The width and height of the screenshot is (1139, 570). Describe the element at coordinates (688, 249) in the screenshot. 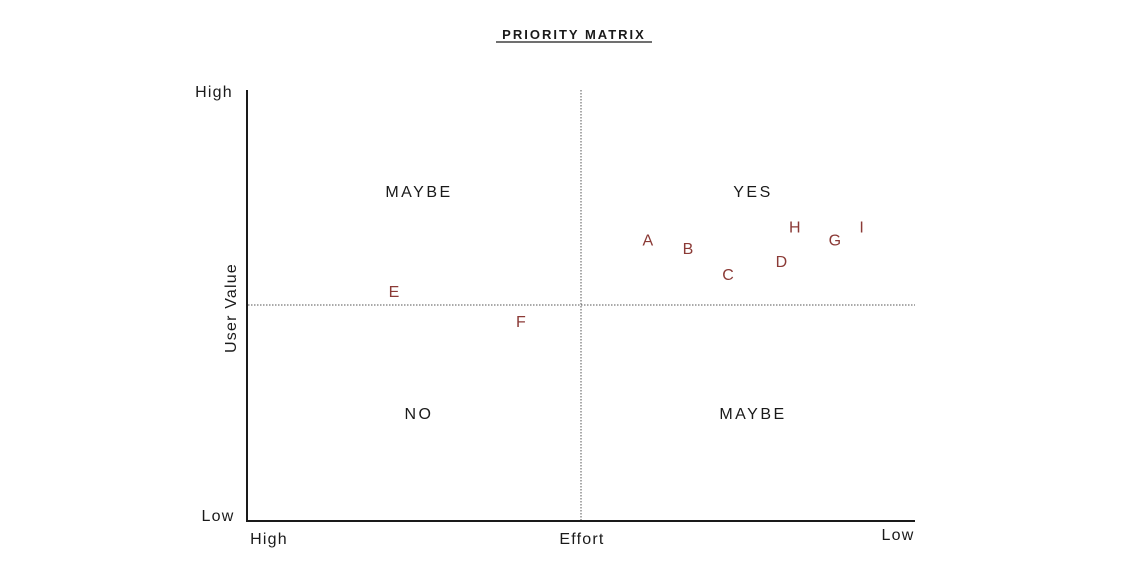

I see `data-point-b: B` at that location.